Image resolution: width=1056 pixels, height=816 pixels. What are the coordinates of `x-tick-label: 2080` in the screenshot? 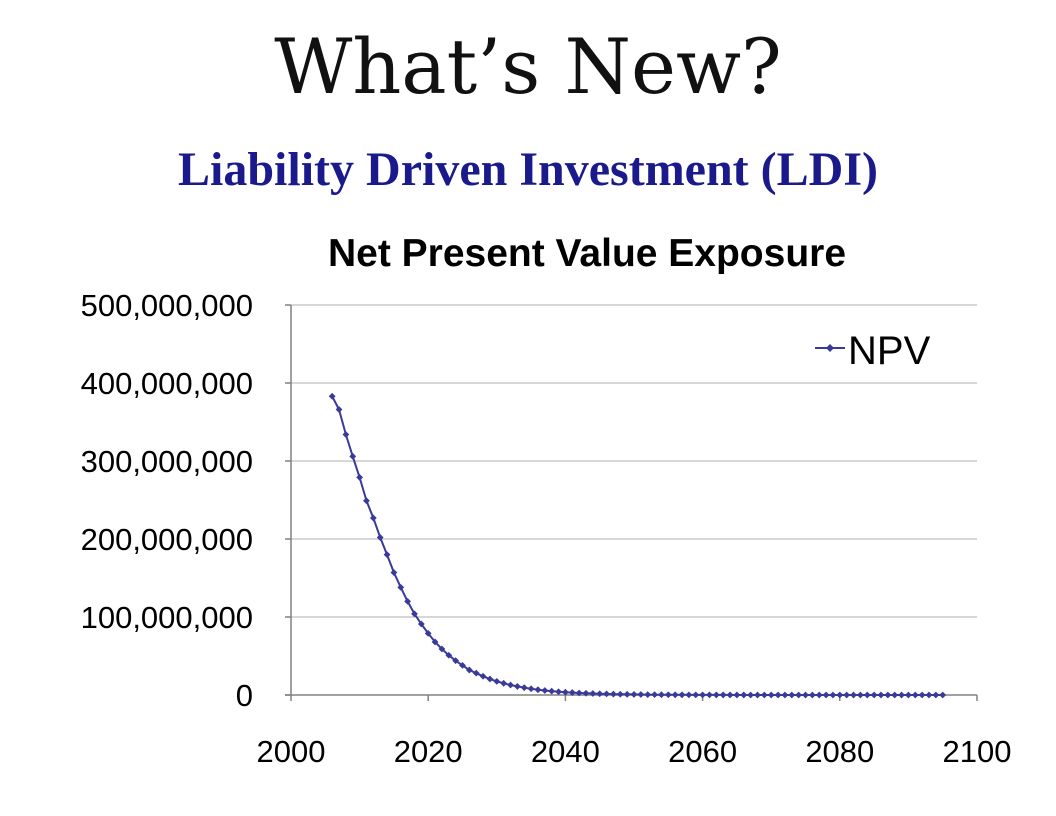 It's located at (839, 751).